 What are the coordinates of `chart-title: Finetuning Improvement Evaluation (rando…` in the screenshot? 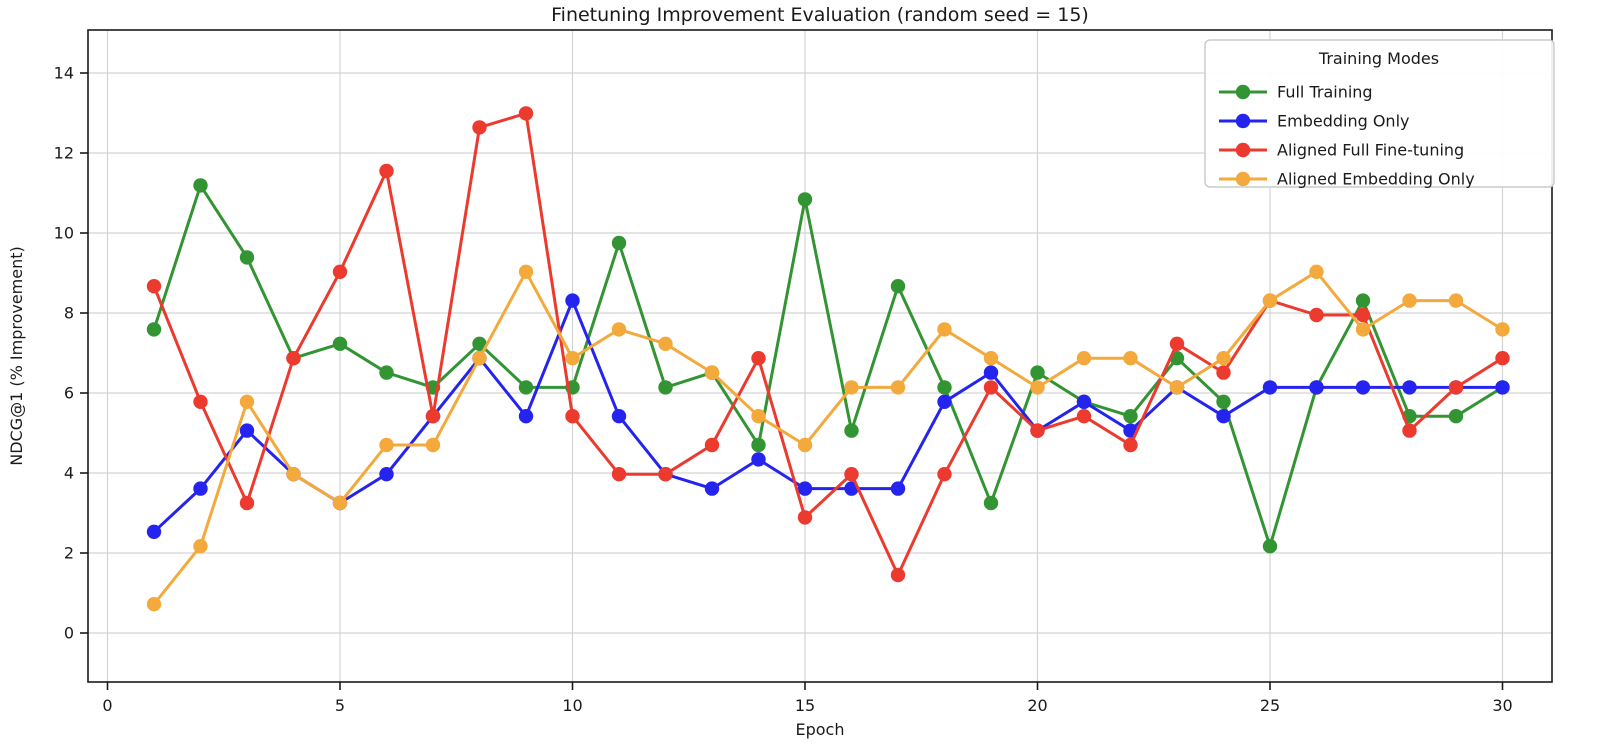 It's located at (820, 15).